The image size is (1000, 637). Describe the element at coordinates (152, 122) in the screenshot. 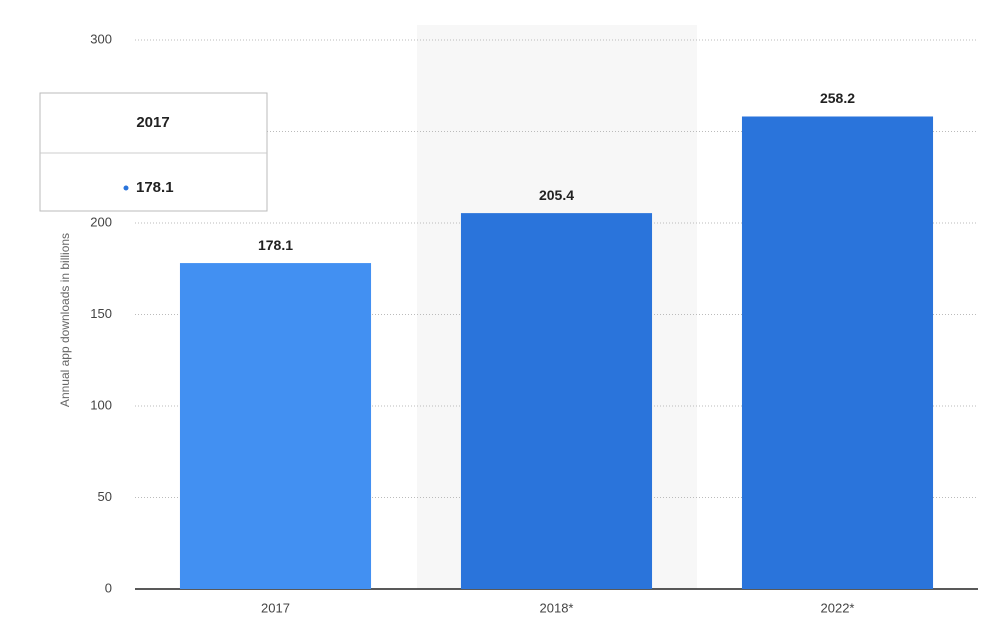

I see `tooltip-title: 2017` at that location.